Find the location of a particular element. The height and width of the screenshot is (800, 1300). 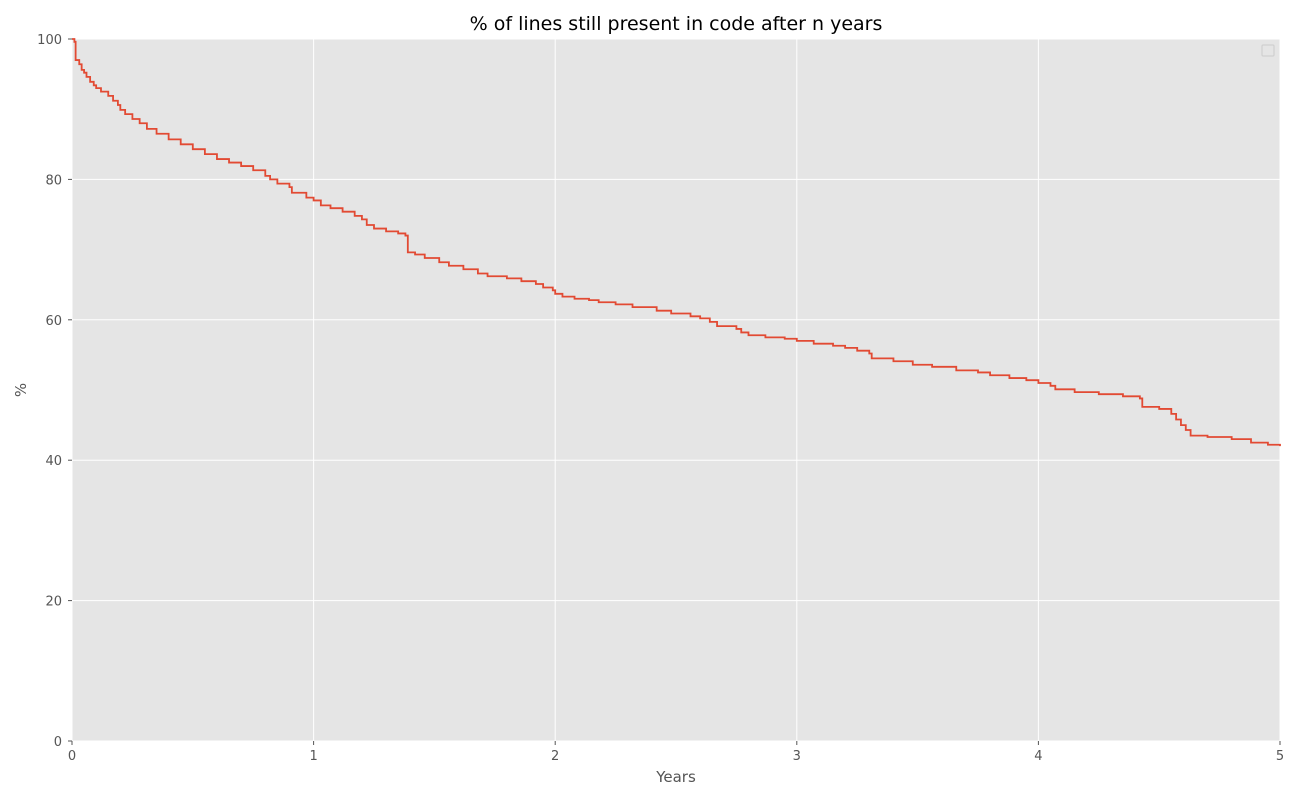

x-tick-label: 3 is located at coordinates (797, 756).